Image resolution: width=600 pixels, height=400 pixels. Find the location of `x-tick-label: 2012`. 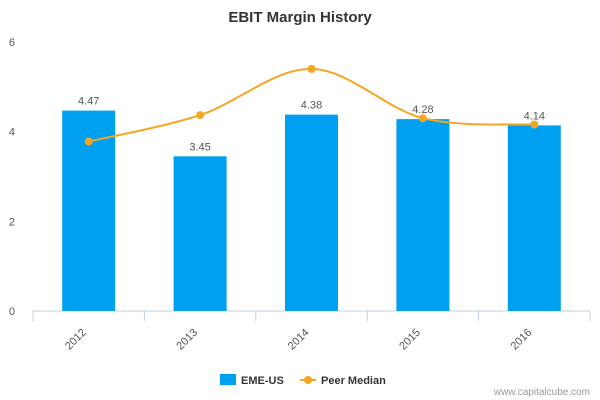

x-tick-label: 2012 is located at coordinates (76, 340).